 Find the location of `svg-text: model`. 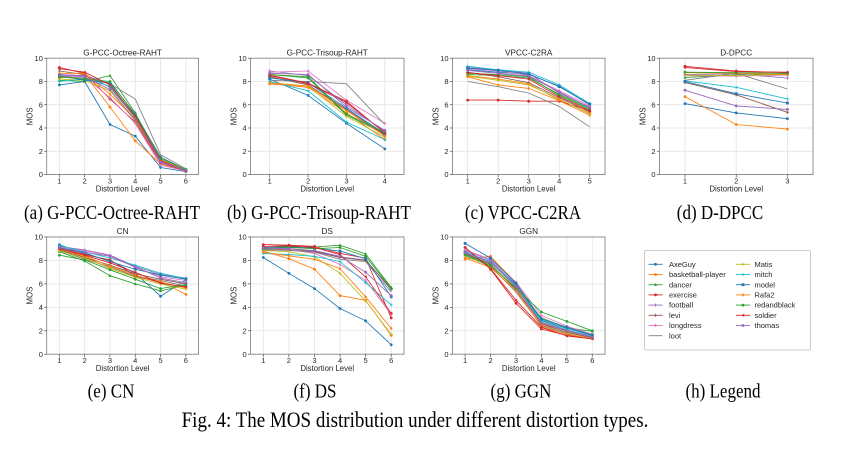

svg-text: model is located at coordinates (765, 284).